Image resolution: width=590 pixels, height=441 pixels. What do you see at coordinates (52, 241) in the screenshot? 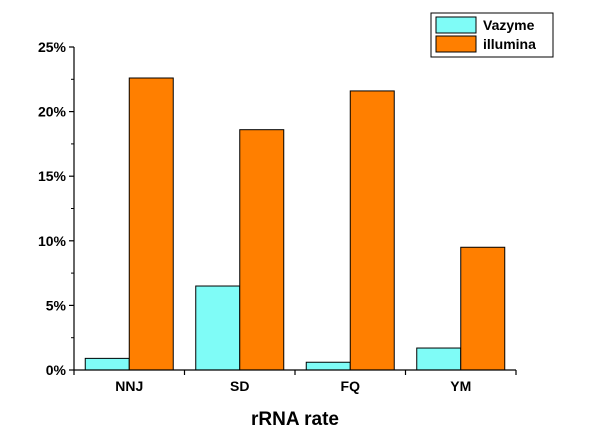
I see `y-tick-label: 10%` at bounding box center [52, 241].